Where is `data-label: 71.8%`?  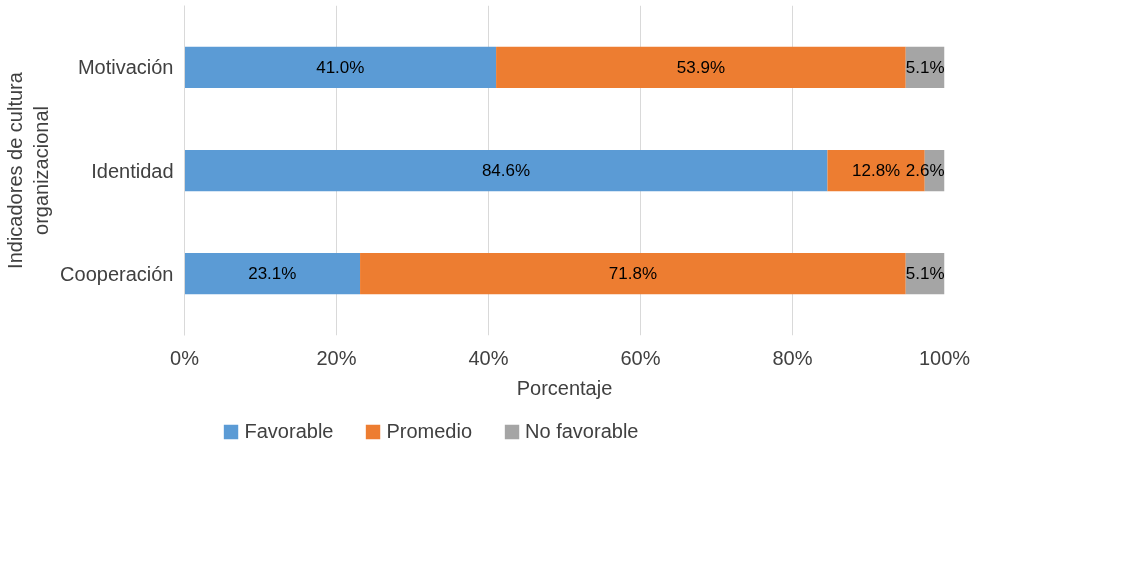
data-label: 71.8% is located at coordinates (632, 274).